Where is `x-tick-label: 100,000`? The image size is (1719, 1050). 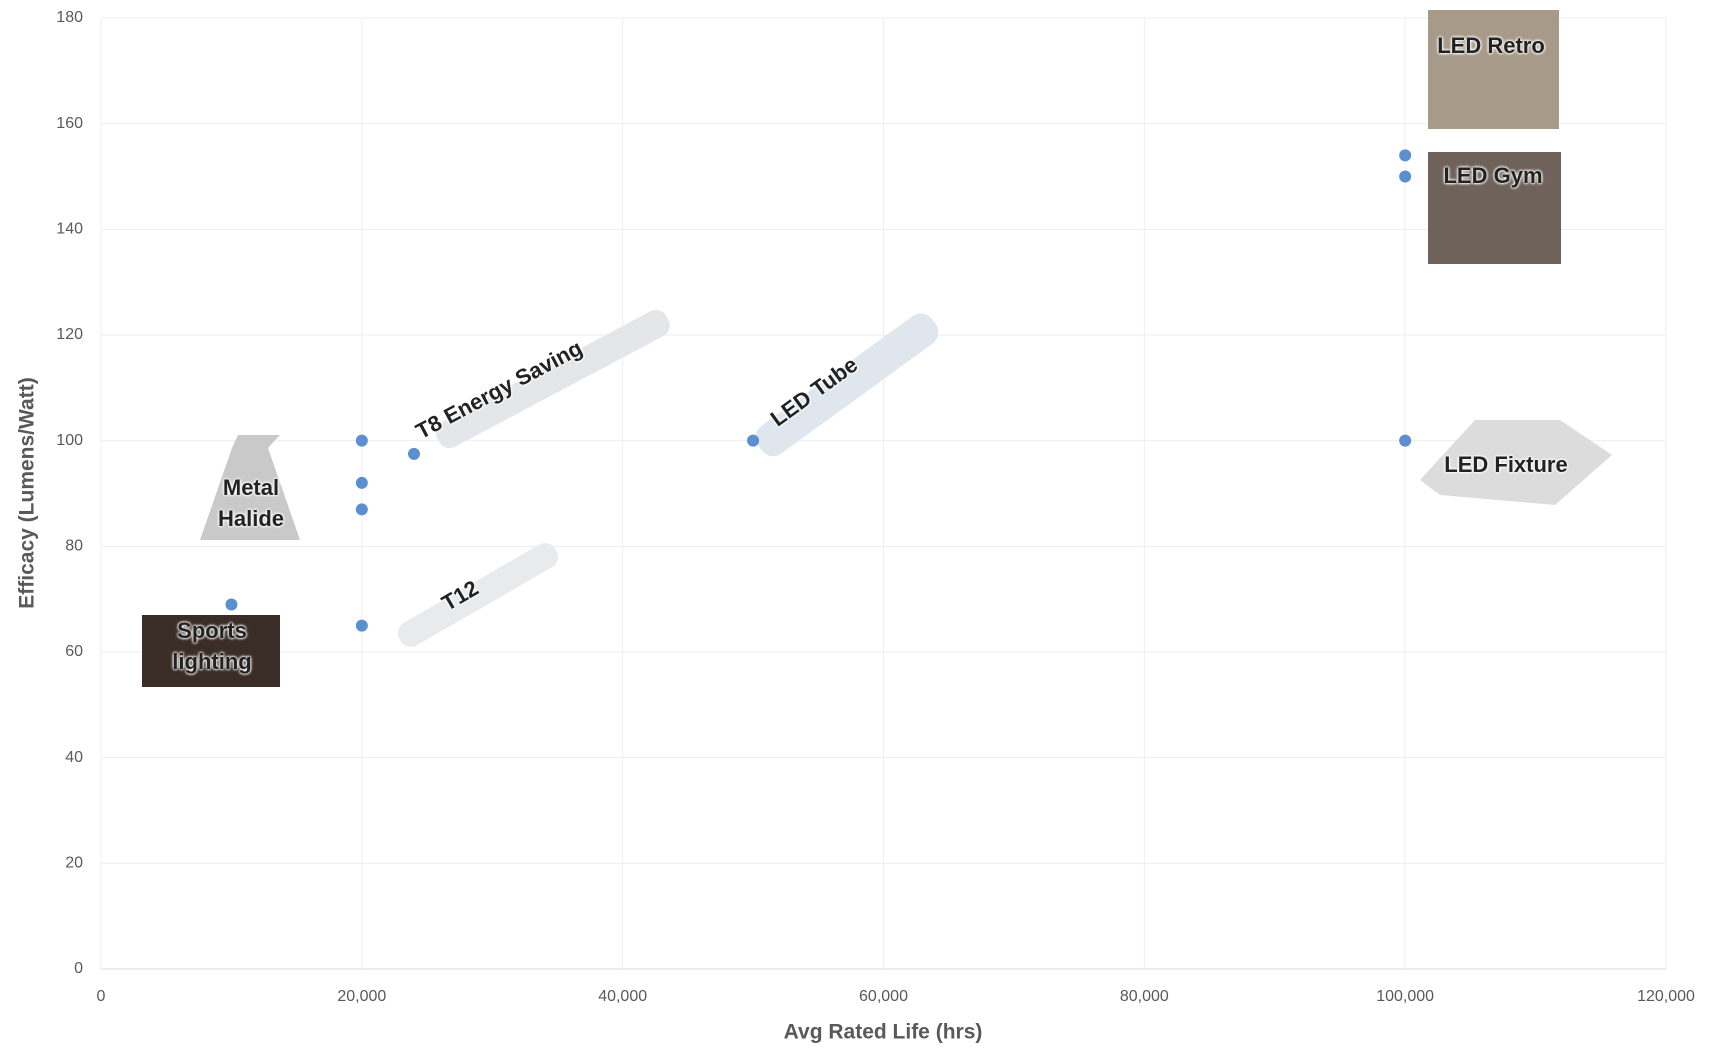 x-tick-label: 100,000 is located at coordinates (1405, 996).